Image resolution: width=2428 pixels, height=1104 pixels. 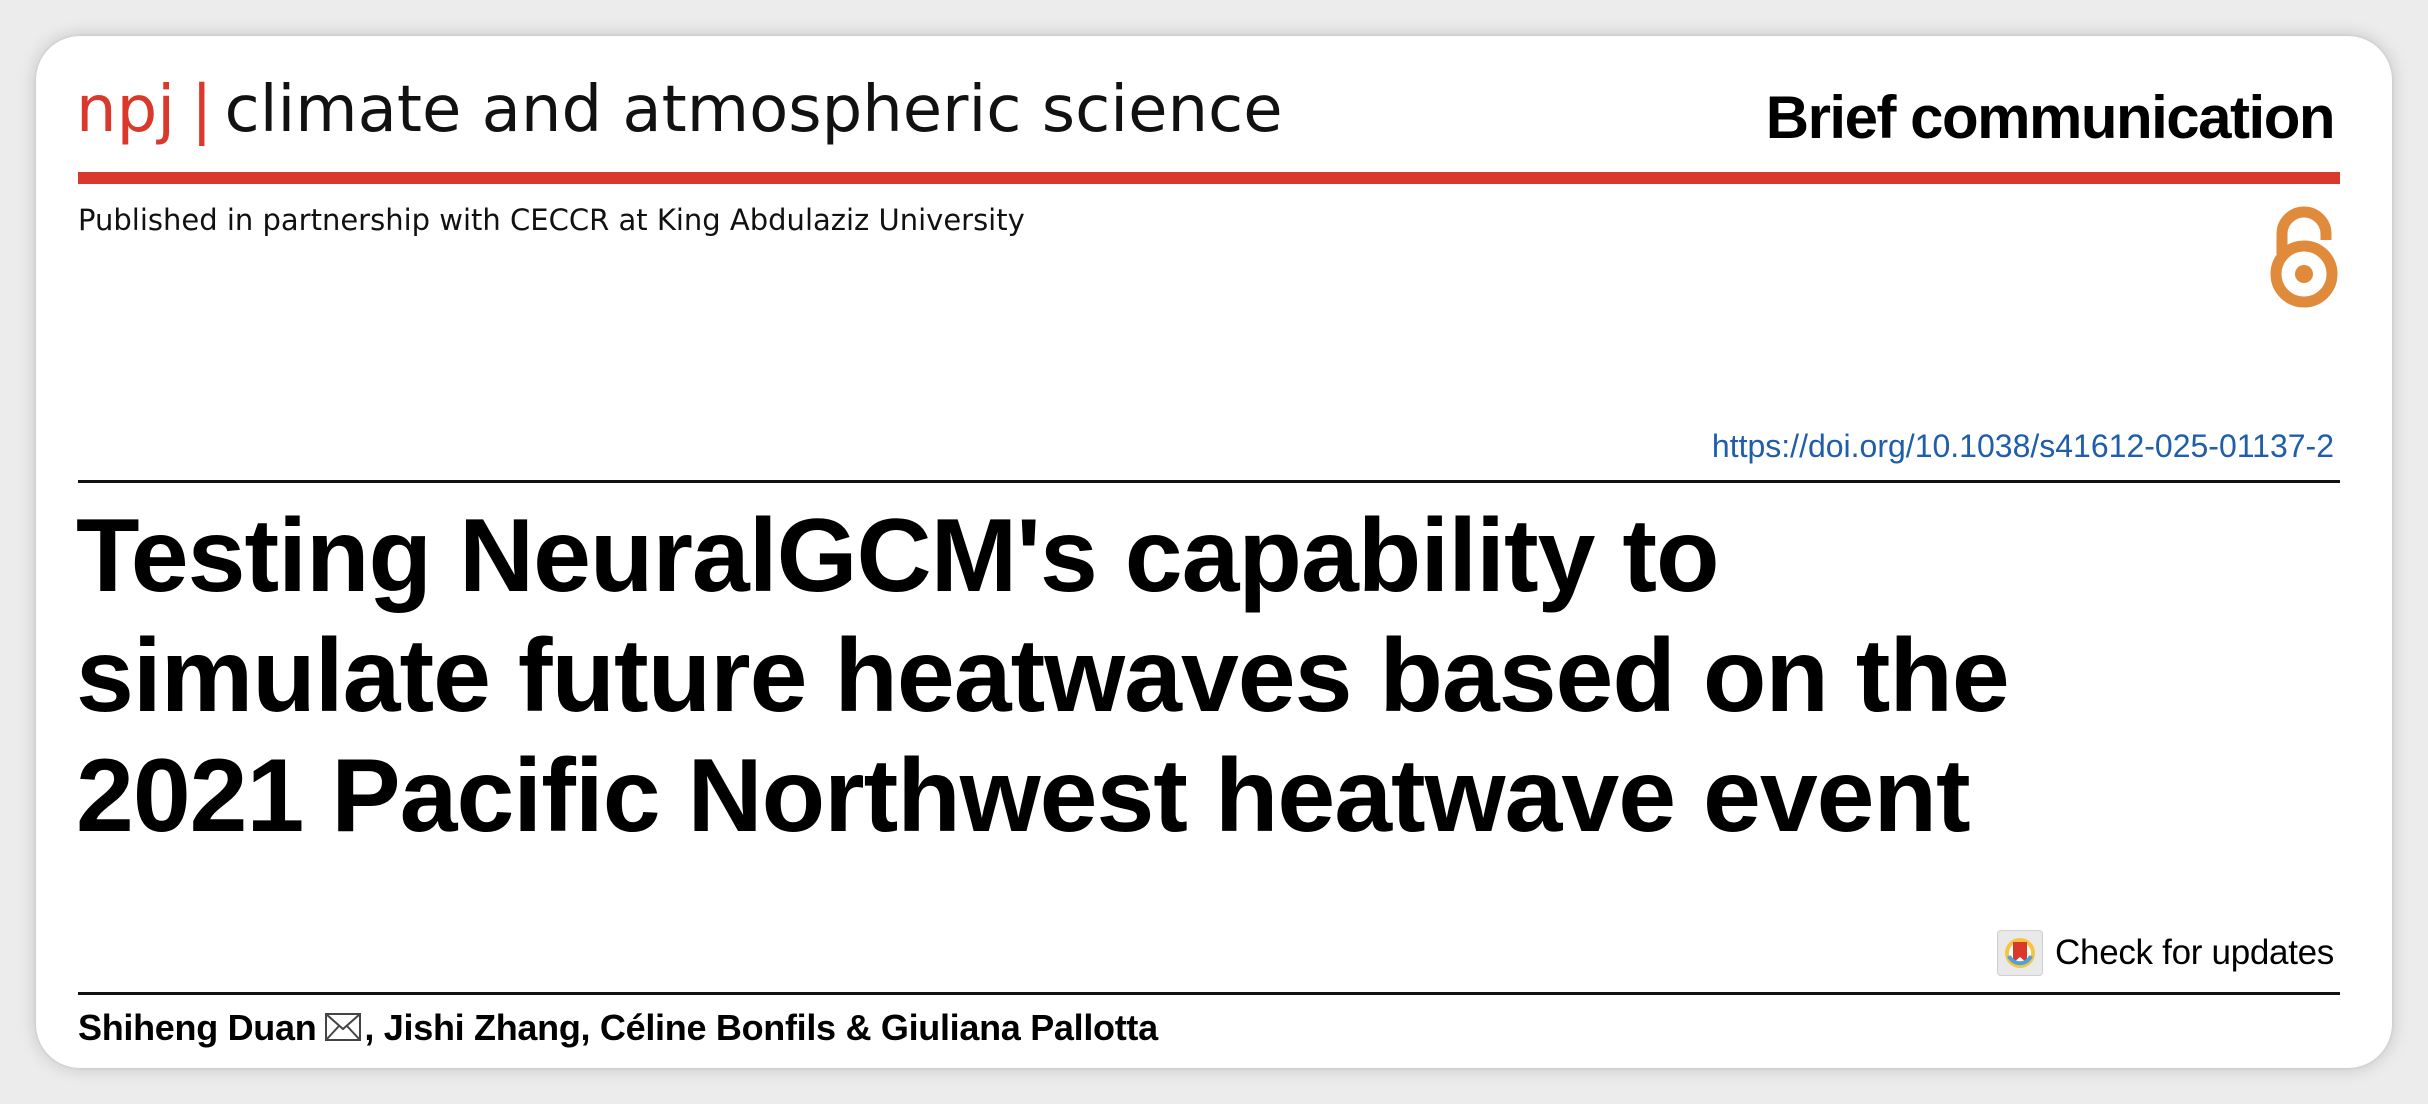 What do you see at coordinates (1209, 993) in the screenshot?
I see `authors-top-rule` at bounding box center [1209, 993].